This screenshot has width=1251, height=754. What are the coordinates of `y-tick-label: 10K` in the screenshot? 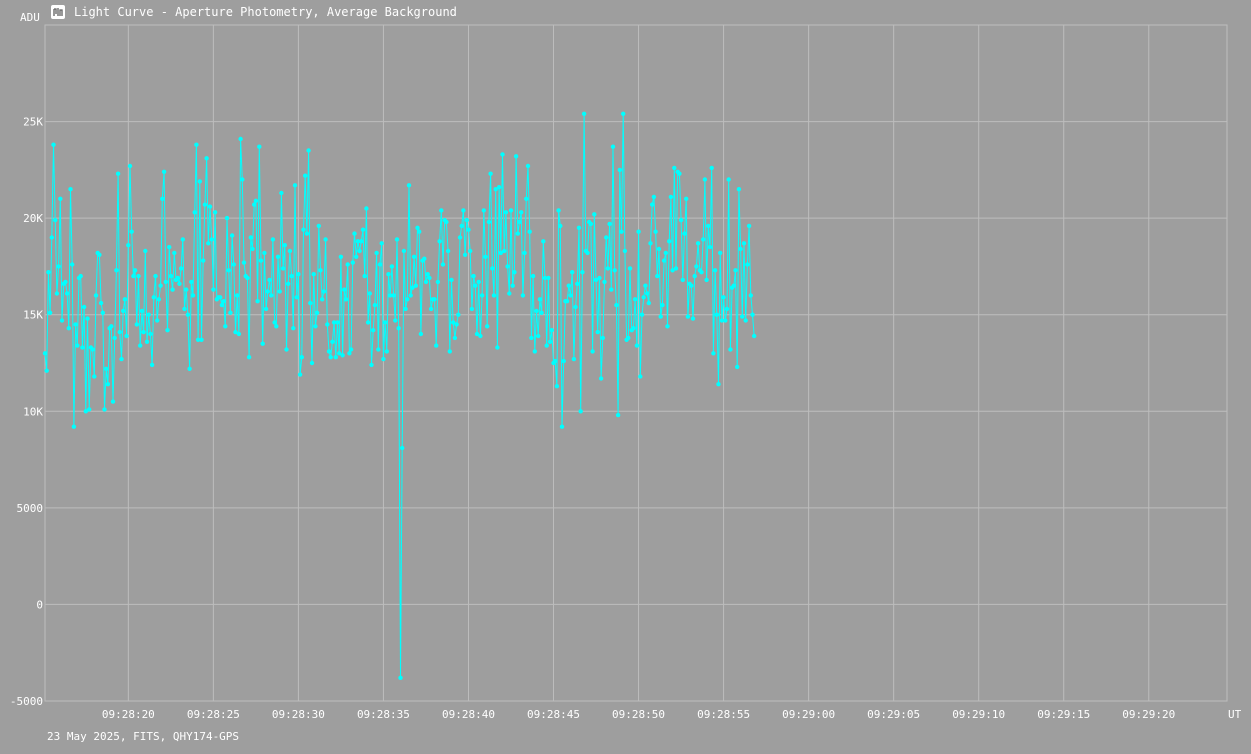 It's located at (33, 411).